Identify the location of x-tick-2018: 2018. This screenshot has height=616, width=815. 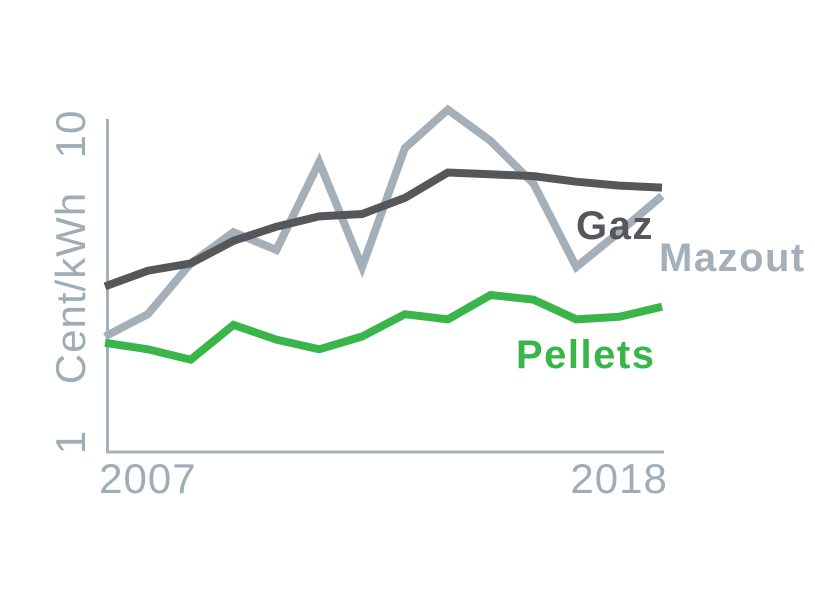
(619, 478).